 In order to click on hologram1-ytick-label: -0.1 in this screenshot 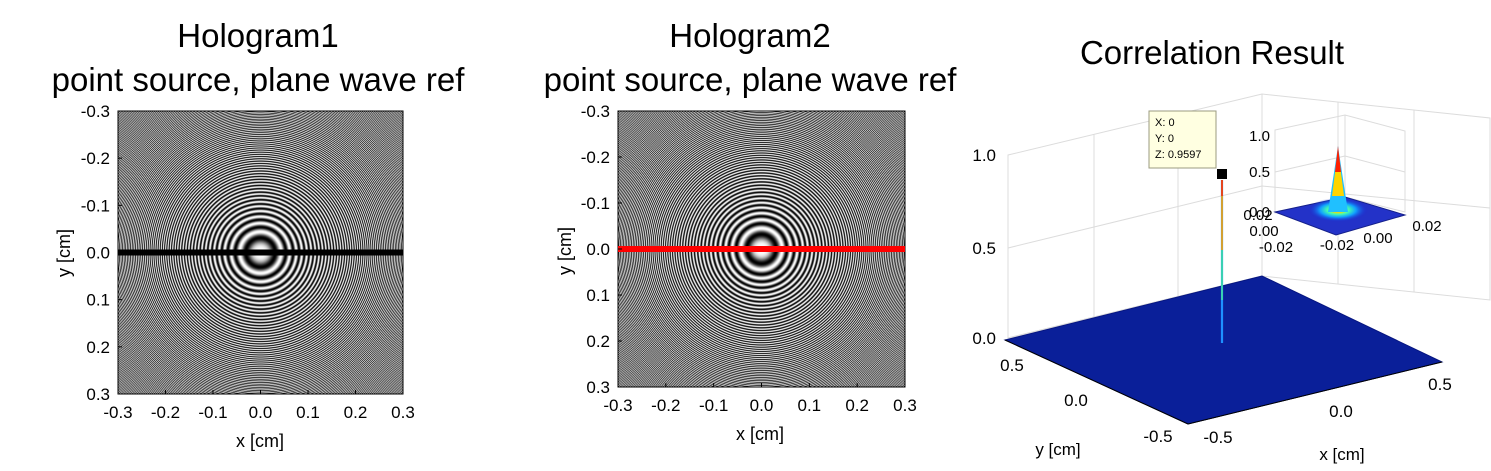, I will do `click(95, 205)`.